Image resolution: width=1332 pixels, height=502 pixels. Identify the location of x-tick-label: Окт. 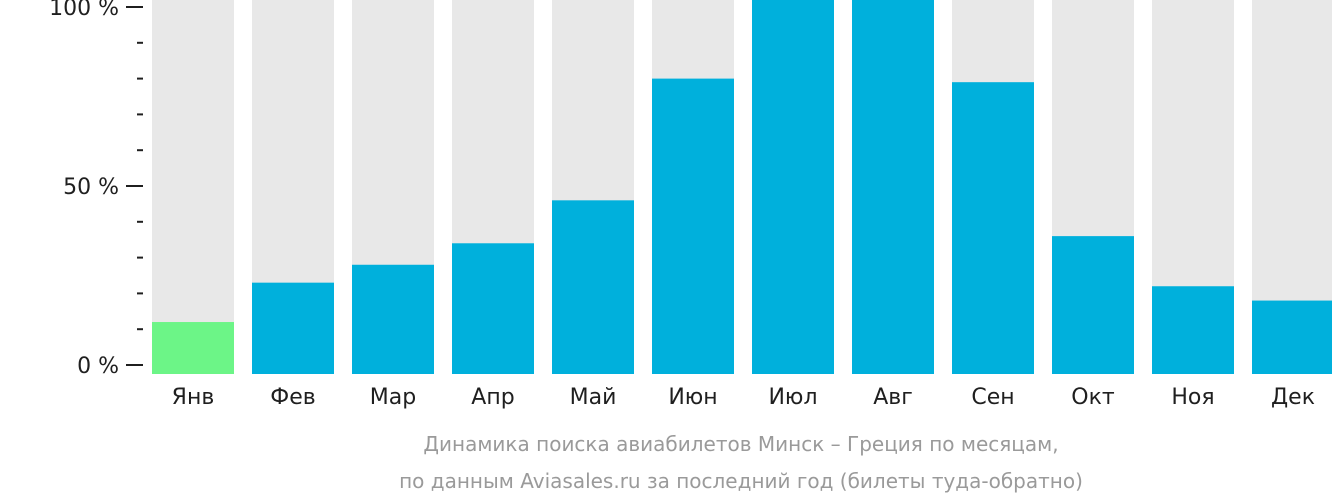
(1093, 397).